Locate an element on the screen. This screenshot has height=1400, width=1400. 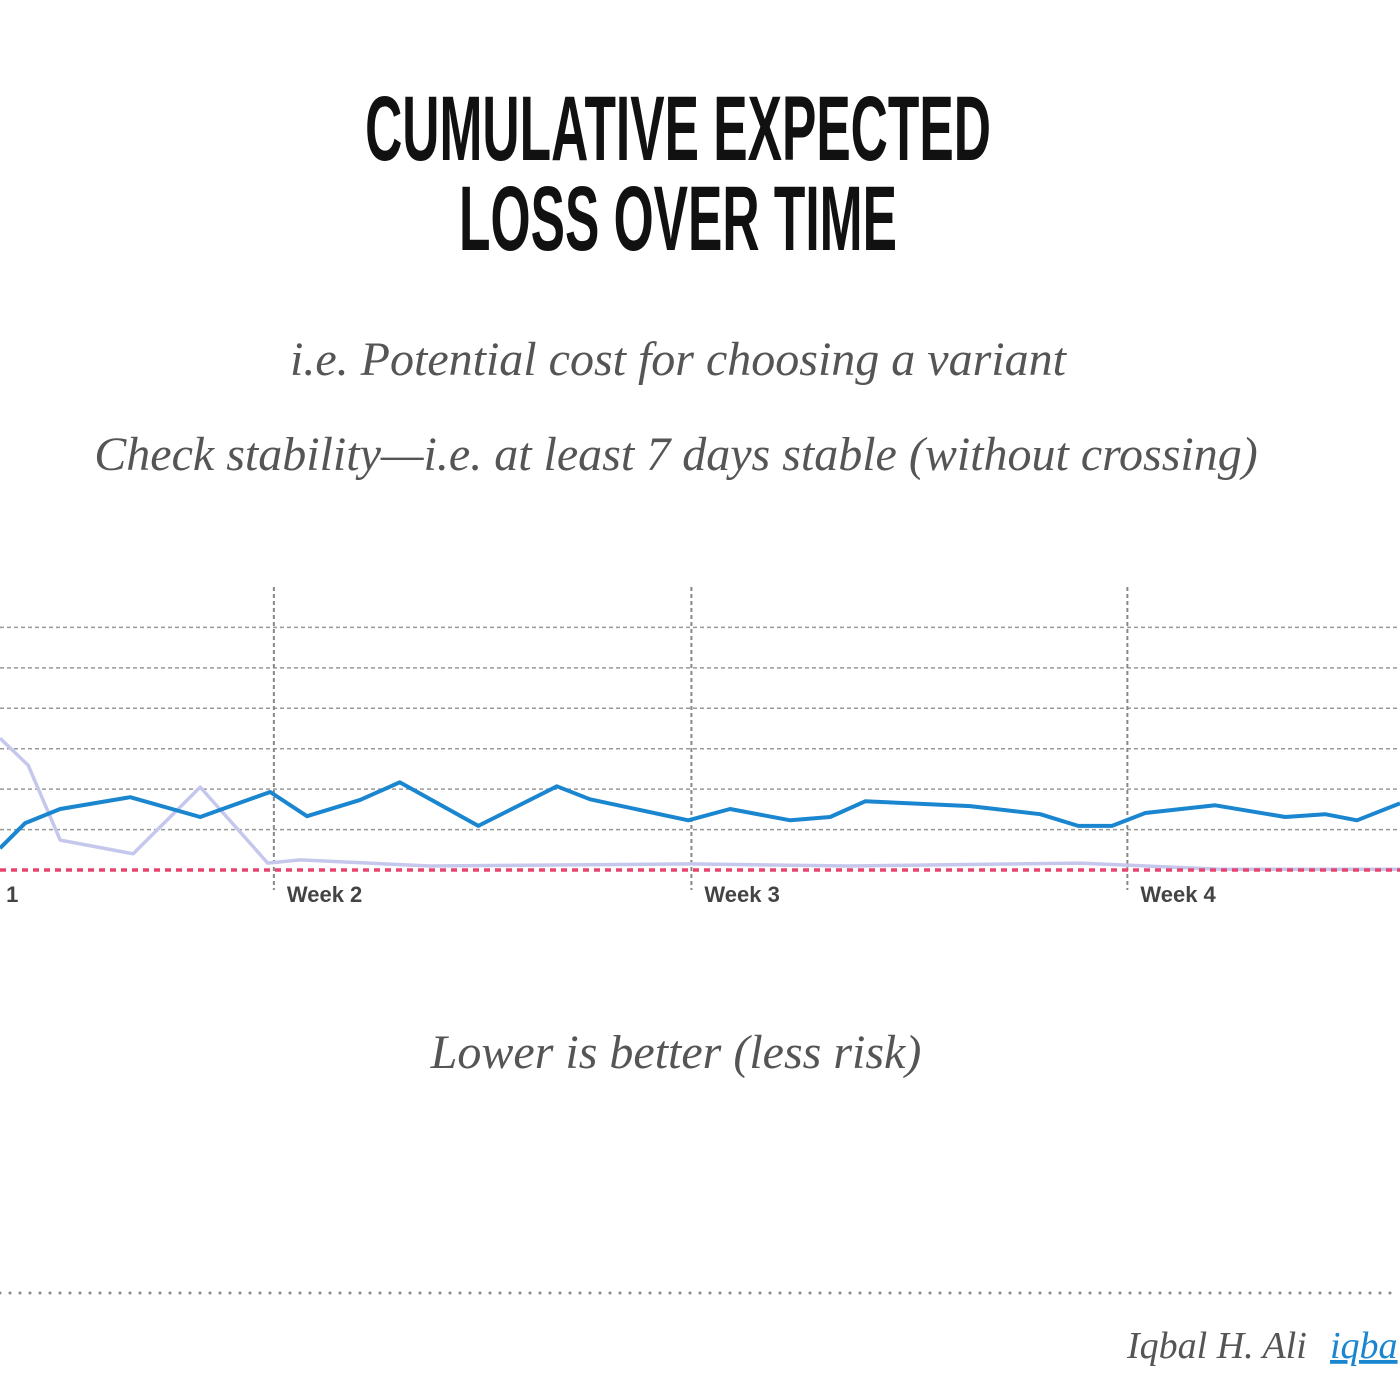
x-tick-label: Week 3 is located at coordinates (741, 894).